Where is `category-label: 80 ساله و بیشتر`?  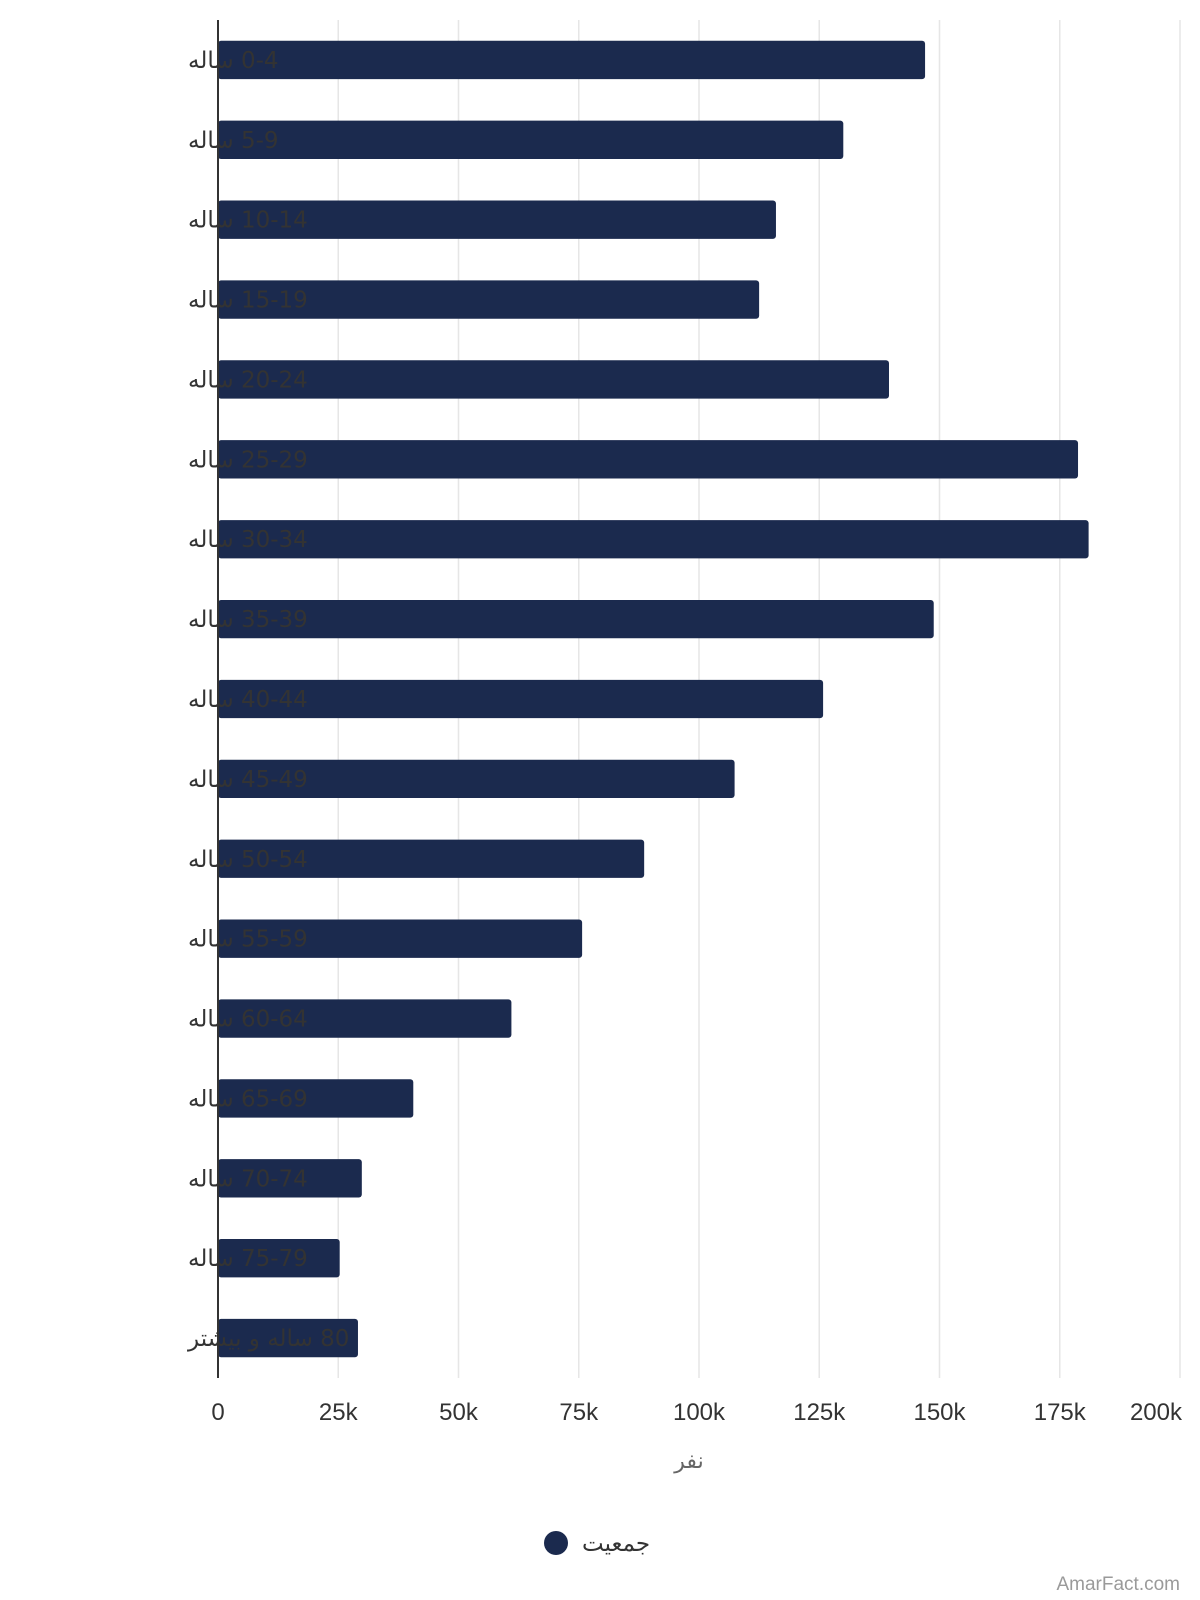 category-label: 80 ساله و بیشتر is located at coordinates (268, 1339).